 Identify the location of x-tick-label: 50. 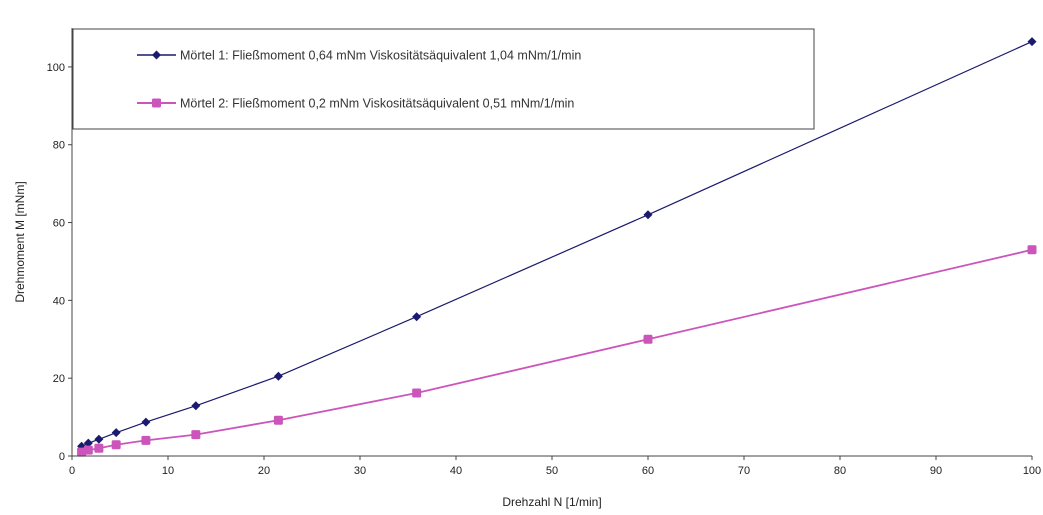
(552, 471).